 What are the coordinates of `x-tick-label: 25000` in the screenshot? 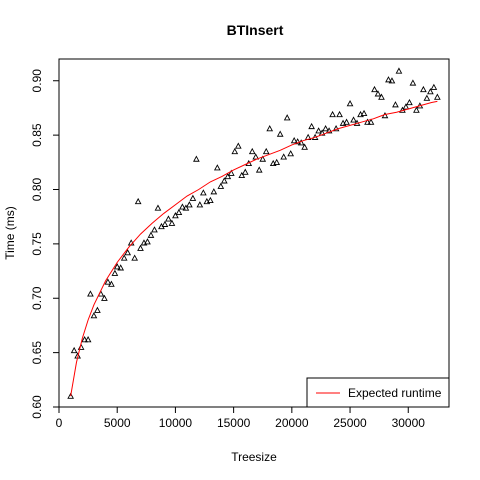 It's located at (350, 423).